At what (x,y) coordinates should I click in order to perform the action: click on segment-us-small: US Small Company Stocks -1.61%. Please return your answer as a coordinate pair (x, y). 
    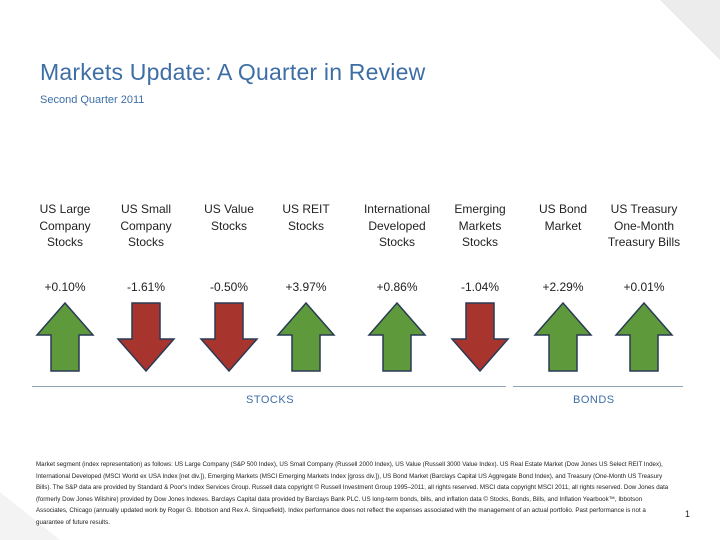
    Looking at the image, I should click on (146, 287).